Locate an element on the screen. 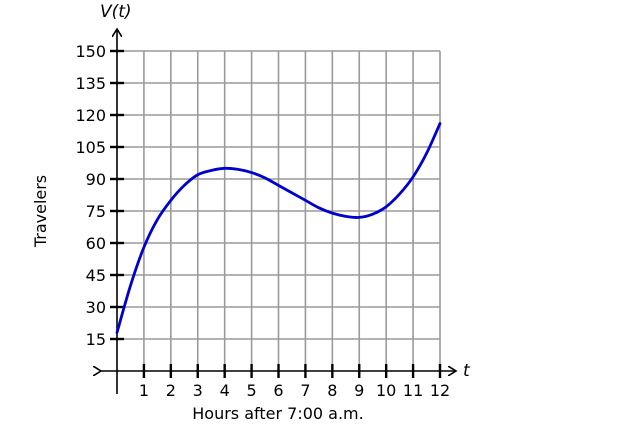  x-tick-label: 7 is located at coordinates (305, 390).